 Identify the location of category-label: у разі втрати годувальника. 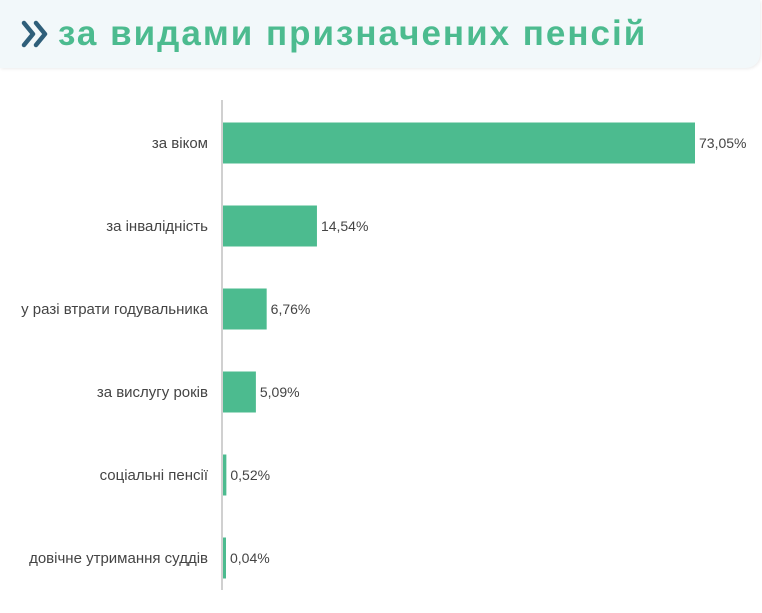
(115, 309).